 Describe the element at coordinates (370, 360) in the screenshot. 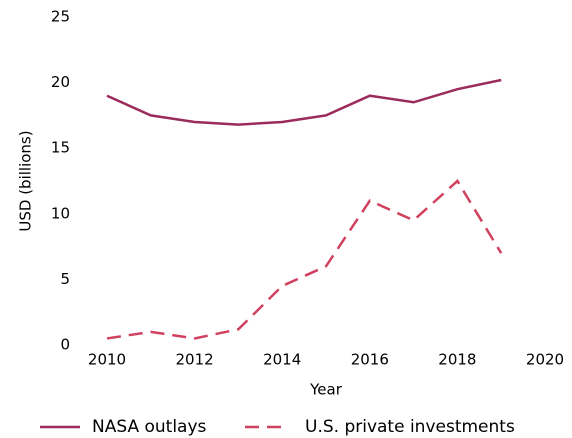

I see `x-tick-label: 2016` at that location.